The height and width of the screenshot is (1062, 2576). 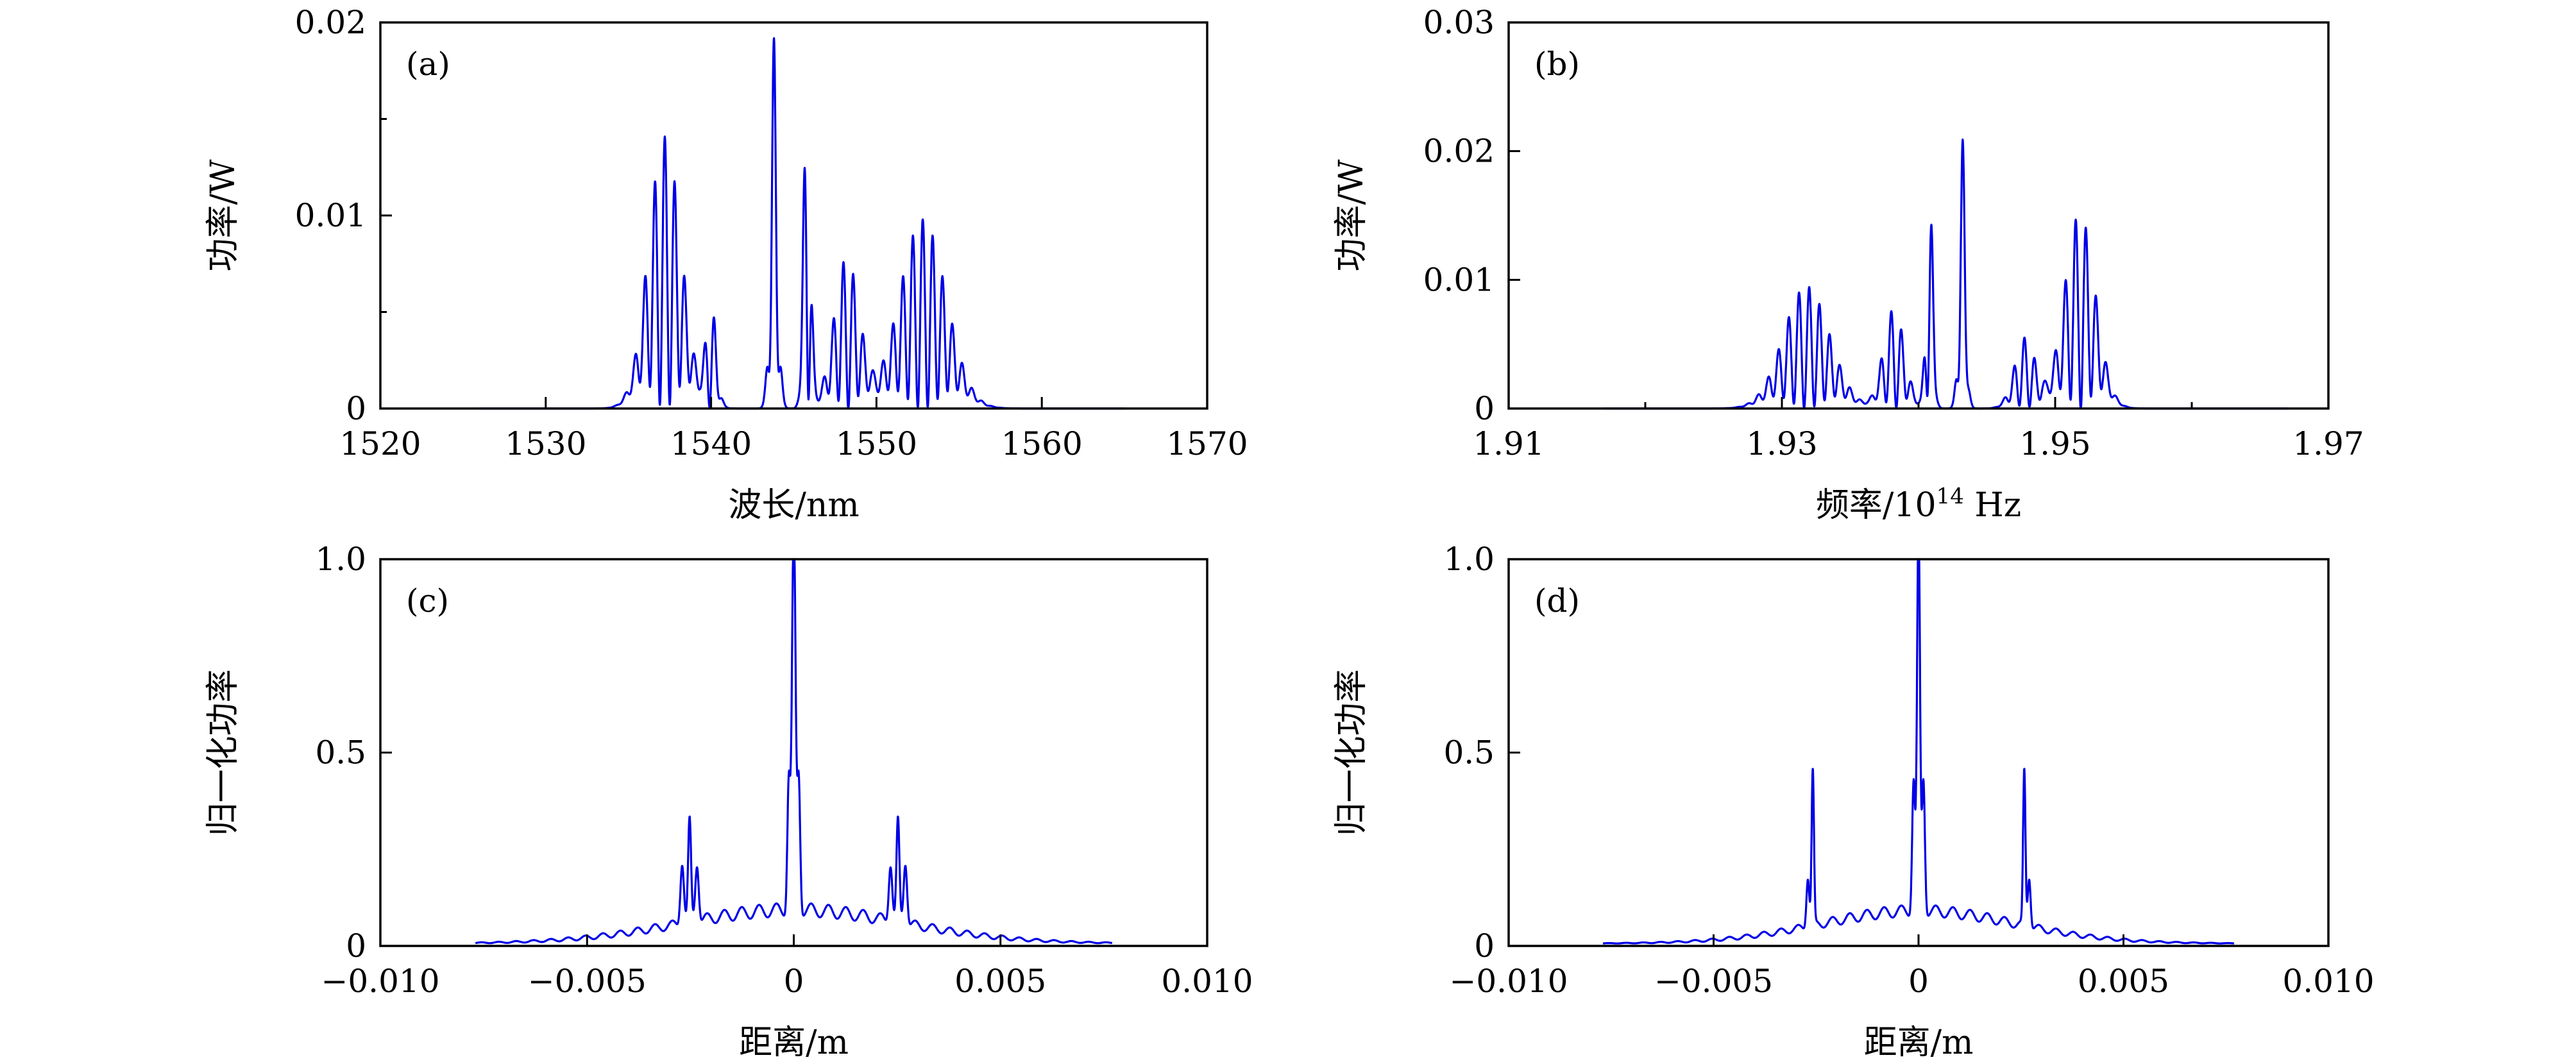 I want to click on x-tick-label: 1.95, so click(x=2054, y=443).